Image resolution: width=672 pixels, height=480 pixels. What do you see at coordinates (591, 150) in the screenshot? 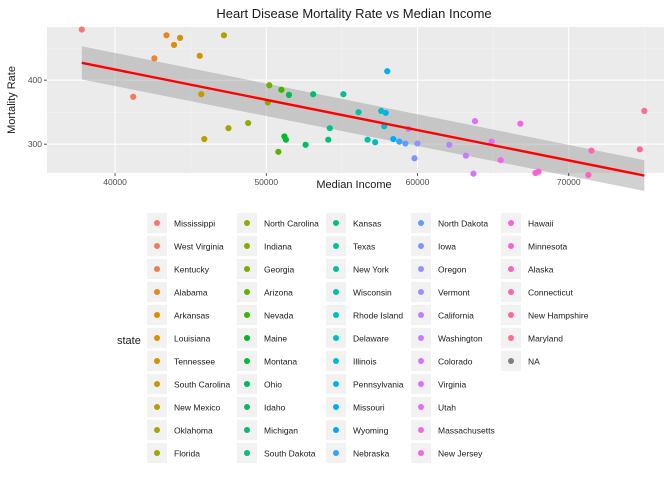
I see `point-connecticut` at bounding box center [591, 150].